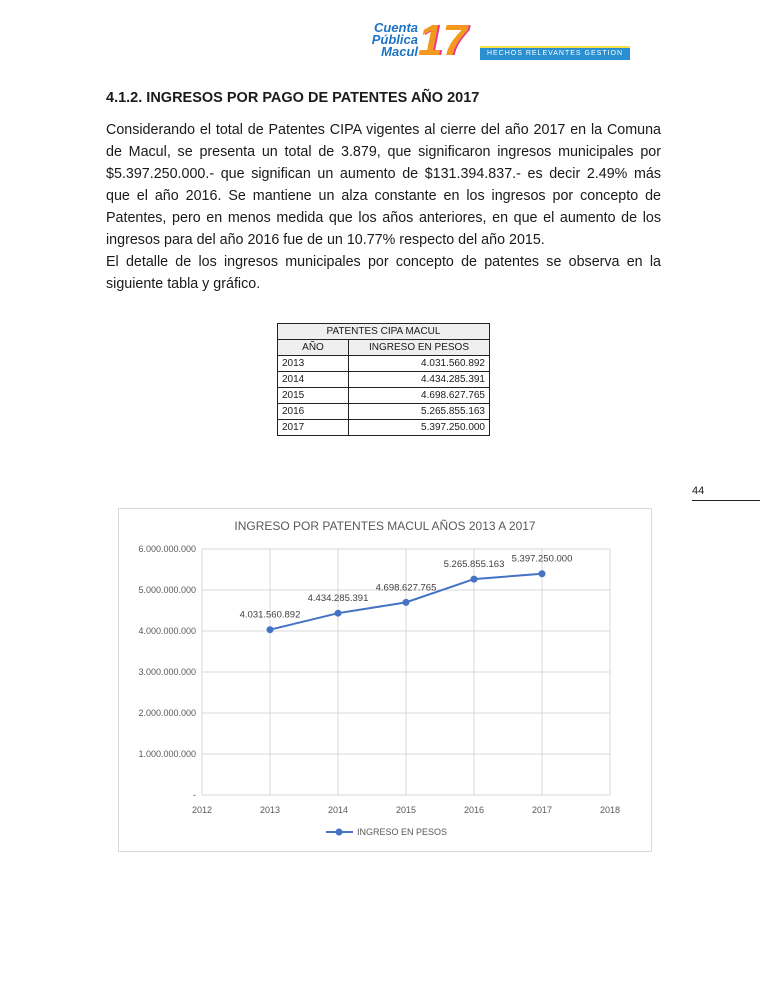 This screenshot has width=768, height=994. I want to click on data-label: 5.265.855.163, so click(474, 564).